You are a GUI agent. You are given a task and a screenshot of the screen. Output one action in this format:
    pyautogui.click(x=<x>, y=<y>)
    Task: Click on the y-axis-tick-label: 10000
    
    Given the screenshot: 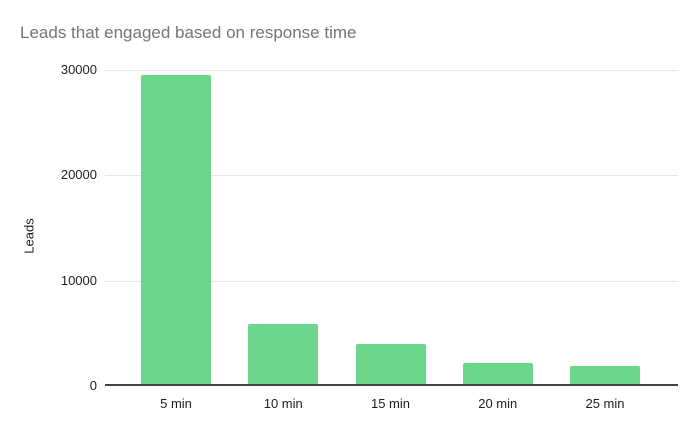 What is the action you would take?
    pyautogui.click(x=78, y=280)
    